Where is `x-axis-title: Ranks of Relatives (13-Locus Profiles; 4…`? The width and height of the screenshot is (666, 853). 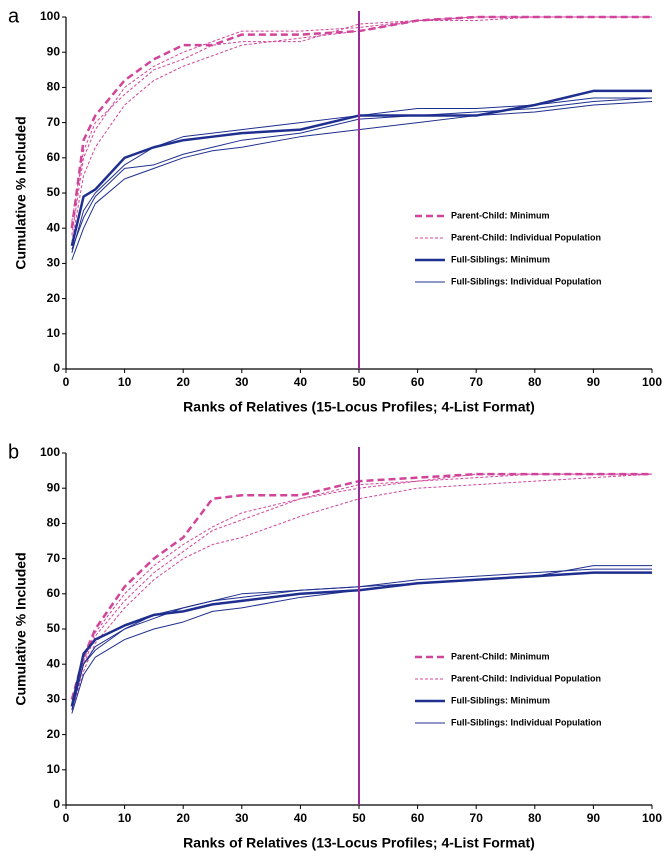
x-axis-title: Ranks of Relatives (13-Locus Profiles; 4… is located at coordinates (359, 843).